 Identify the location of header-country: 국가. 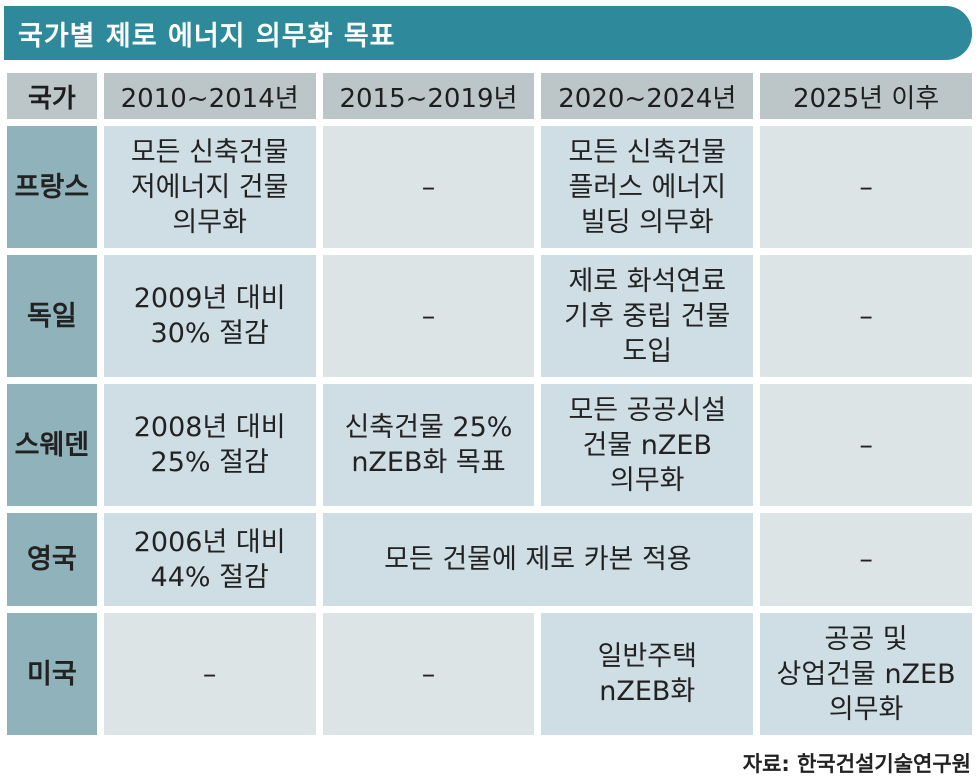
(52, 96).